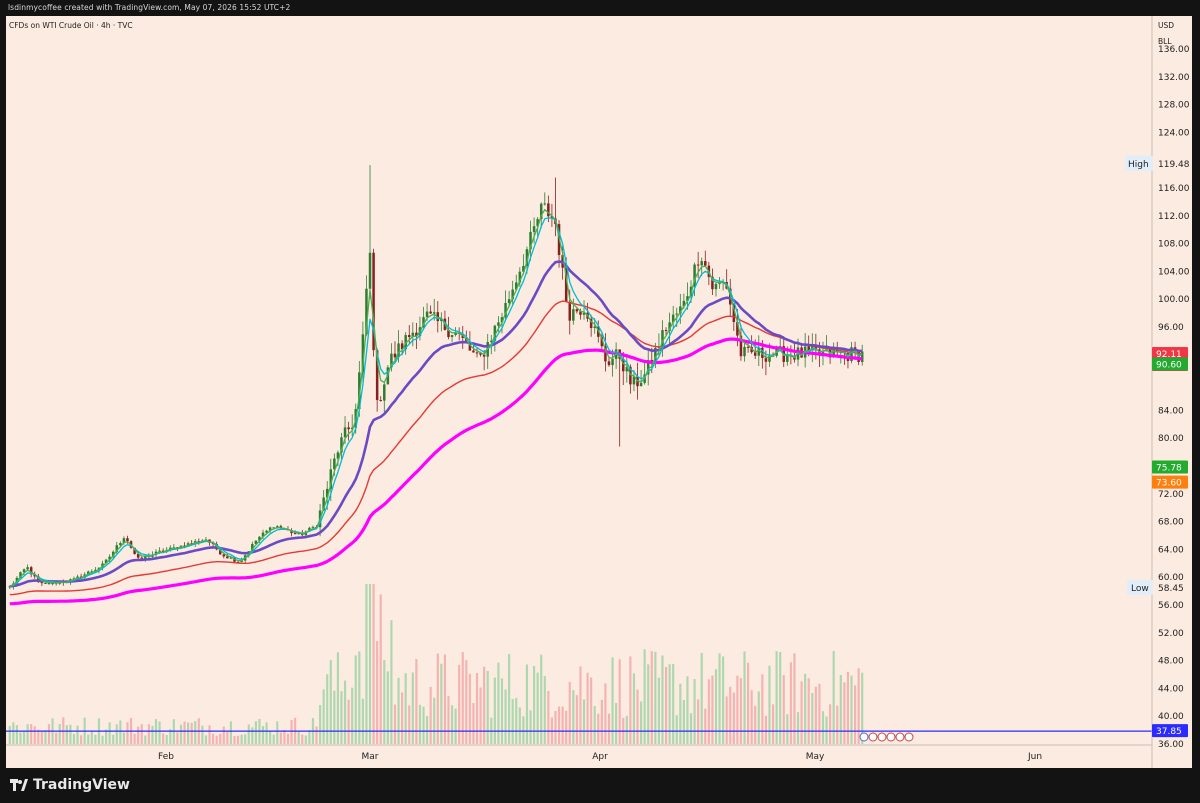 The width and height of the screenshot is (1200, 803). What do you see at coordinates (1174, 106) in the screenshot?
I see `y-tick-label: 128.00` at bounding box center [1174, 106].